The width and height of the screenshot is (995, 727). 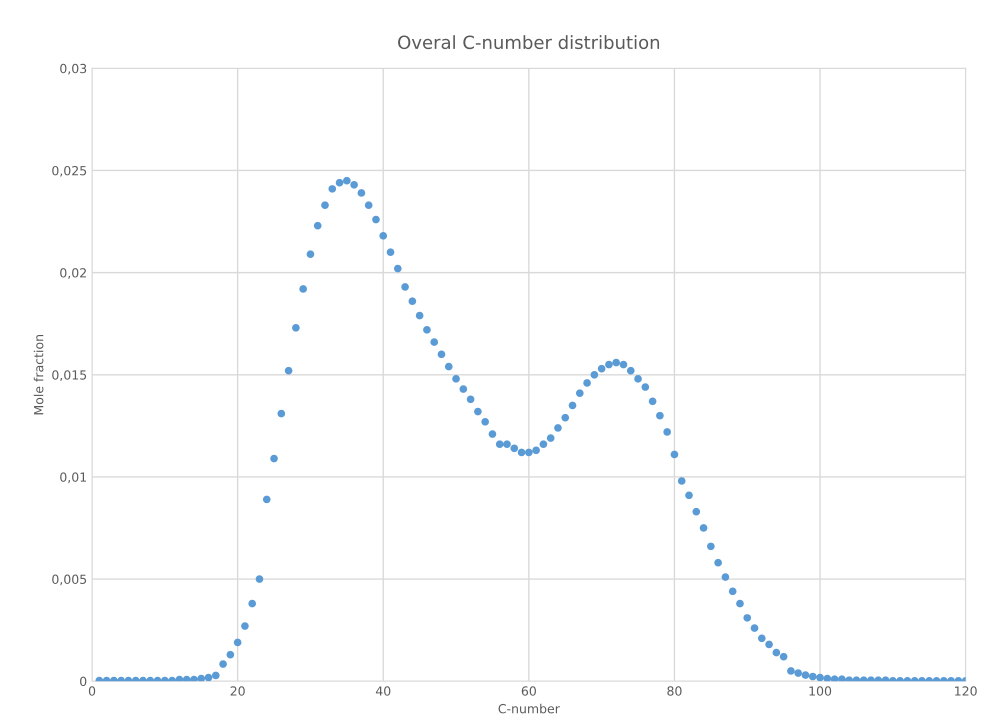 I want to click on x-tick-label: 0, so click(x=92, y=691).